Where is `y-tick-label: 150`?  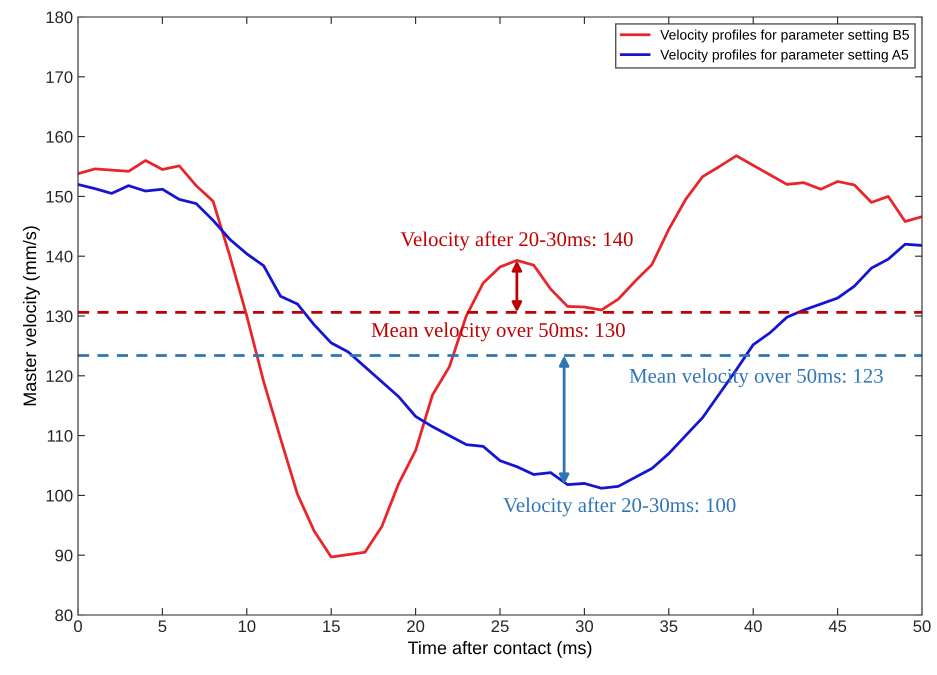
y-tick-label: 150 is located at coordinates (59, 196).